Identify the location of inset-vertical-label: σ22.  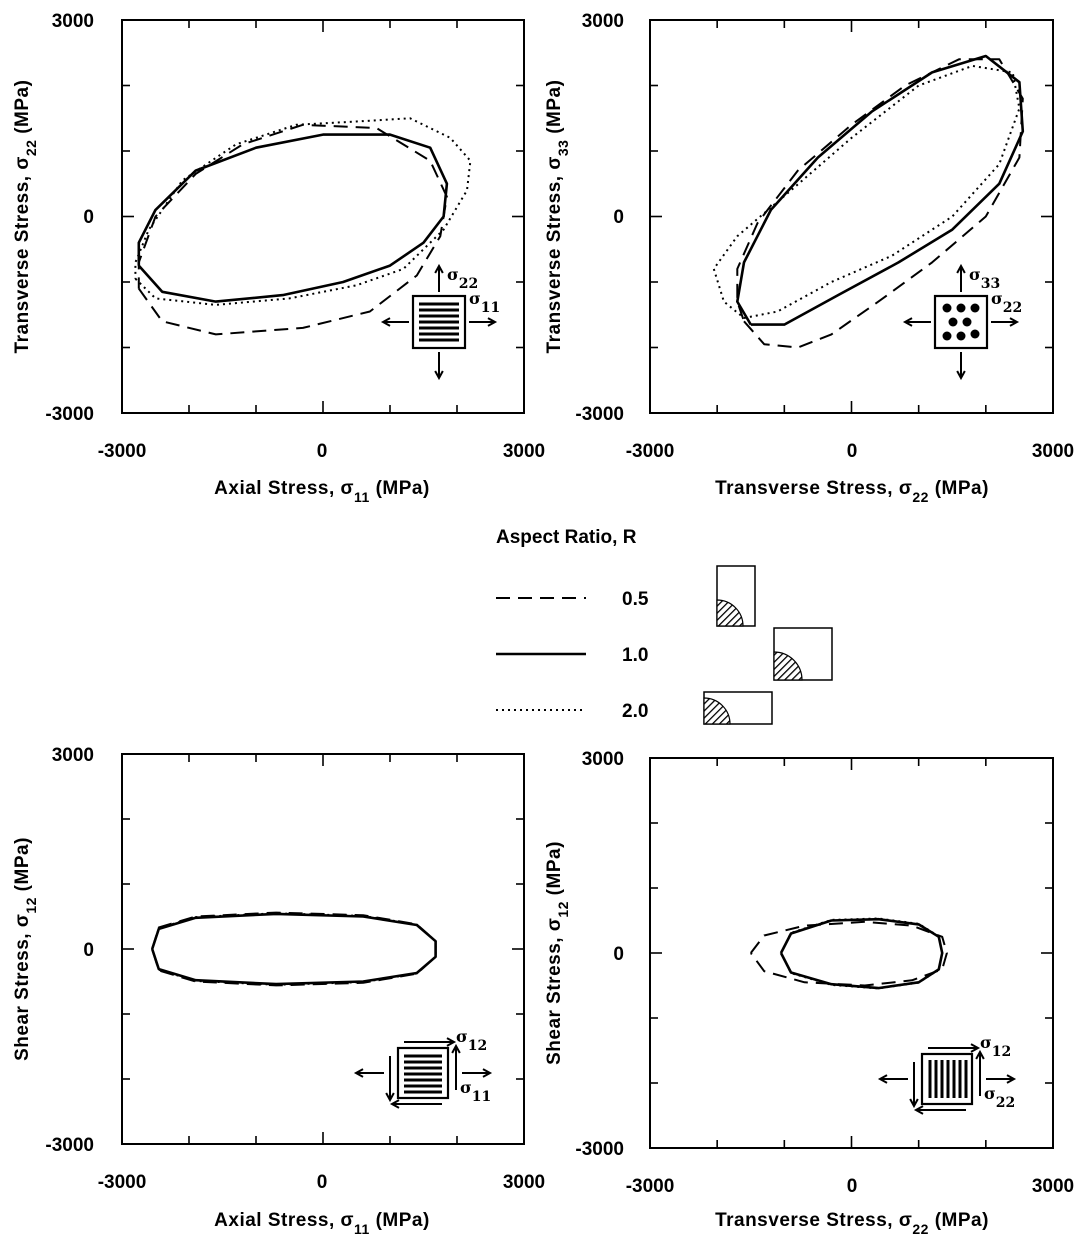
(462, 278).